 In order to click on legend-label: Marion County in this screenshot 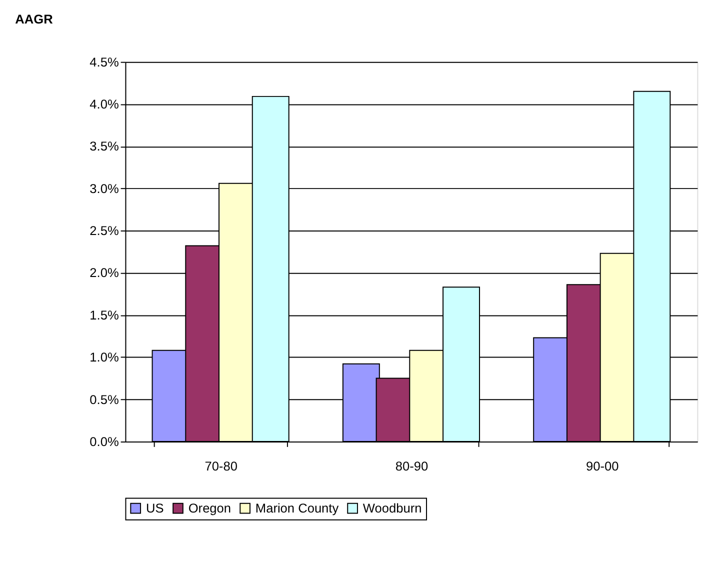, I will do `click(297, 508)`.